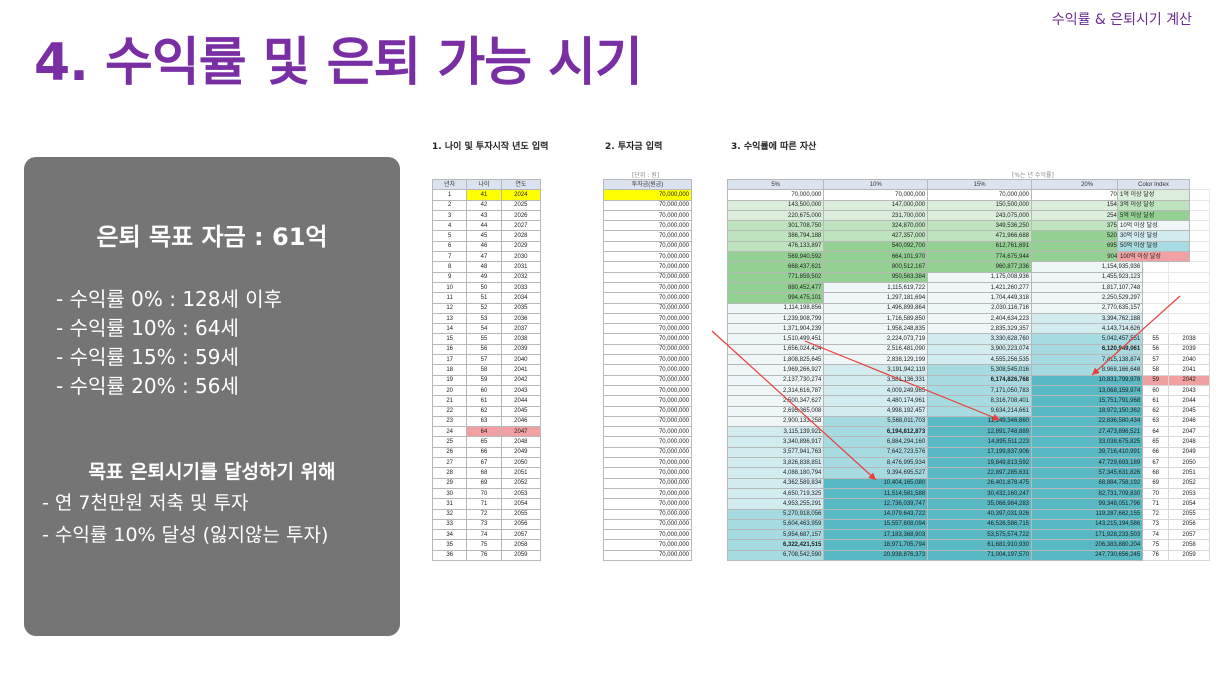  What do you see at coordinates (521, 277) in the screenshot?
I see `table-cell: 2032` at bounding box center [521, 277].